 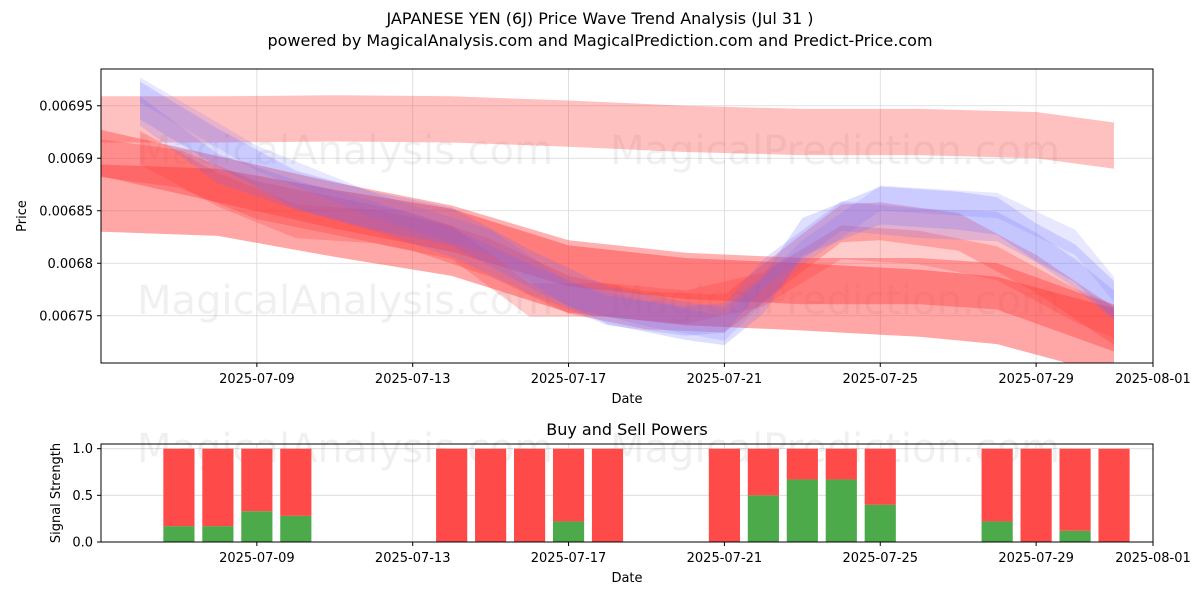 I want to click on price-wave-band-red, so click(x=607, y=132).